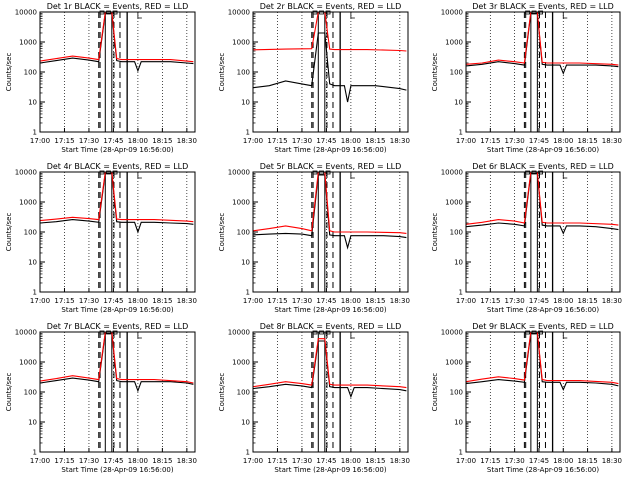  I want to click on plot-title: Det 3r BLACK = Events, RED = LLD, so click(543, 6).